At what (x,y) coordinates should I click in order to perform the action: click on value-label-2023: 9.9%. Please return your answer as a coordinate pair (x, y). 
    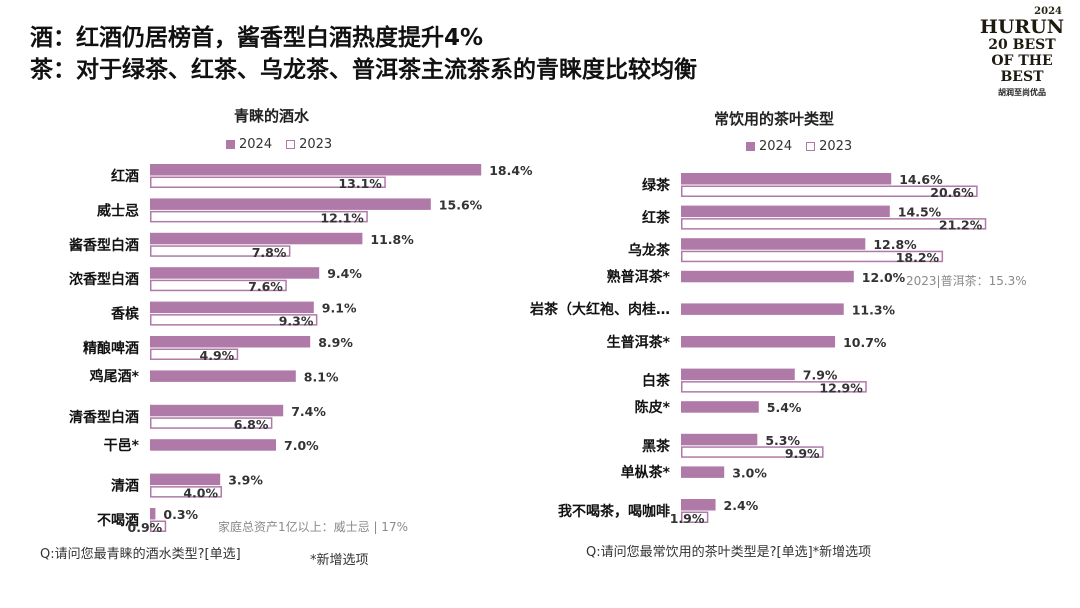
    Looking at the image, I should click on (802, 453).